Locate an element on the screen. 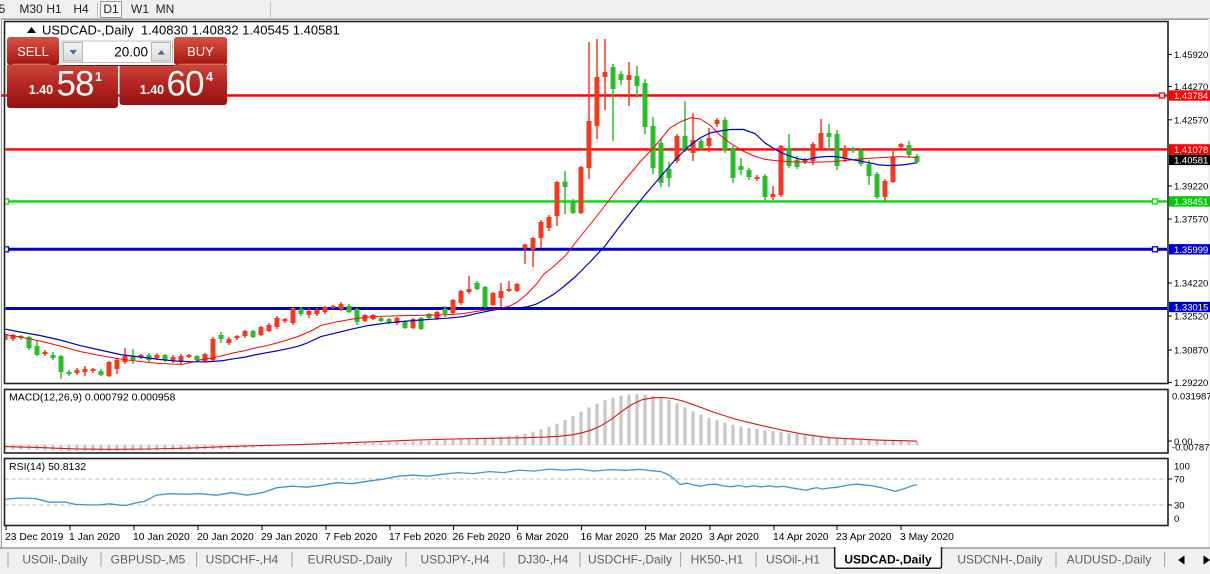  svg-text: 1.33015 is located at coordinates (1191, 308).